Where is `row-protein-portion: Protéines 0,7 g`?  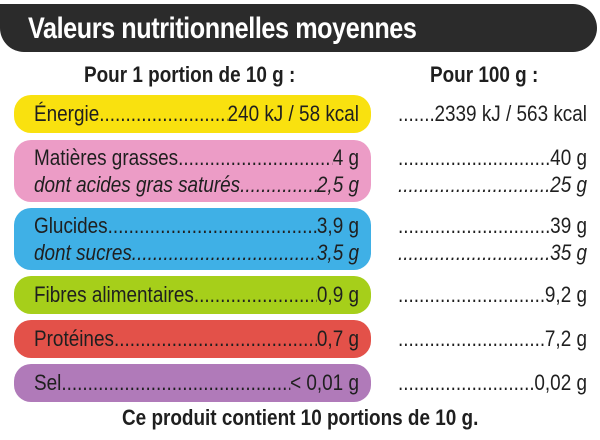
row-protein-portion: Protéines 0,7 g is located at coordinates (196, 339).